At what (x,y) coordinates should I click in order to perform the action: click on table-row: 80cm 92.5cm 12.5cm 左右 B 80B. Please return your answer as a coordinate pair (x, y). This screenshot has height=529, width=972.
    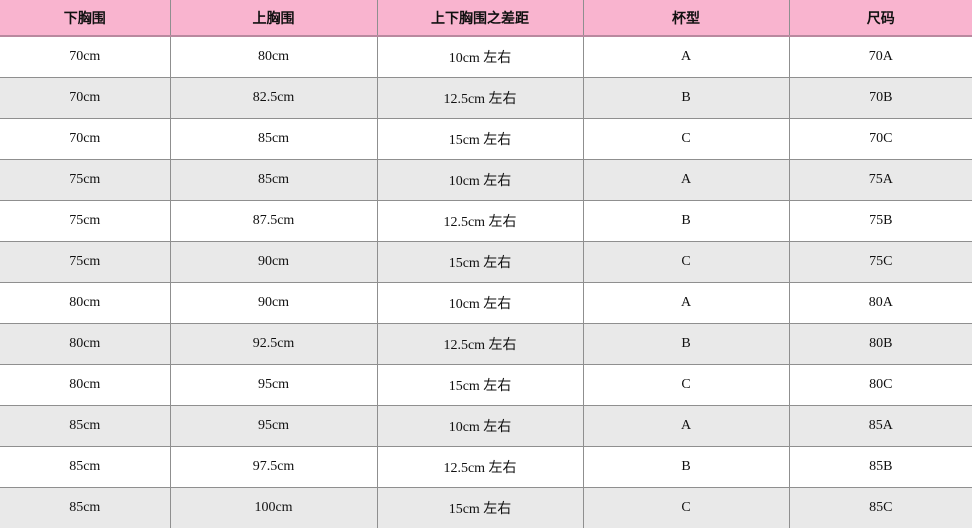
    Looking at the image, I should click on (486, 343).